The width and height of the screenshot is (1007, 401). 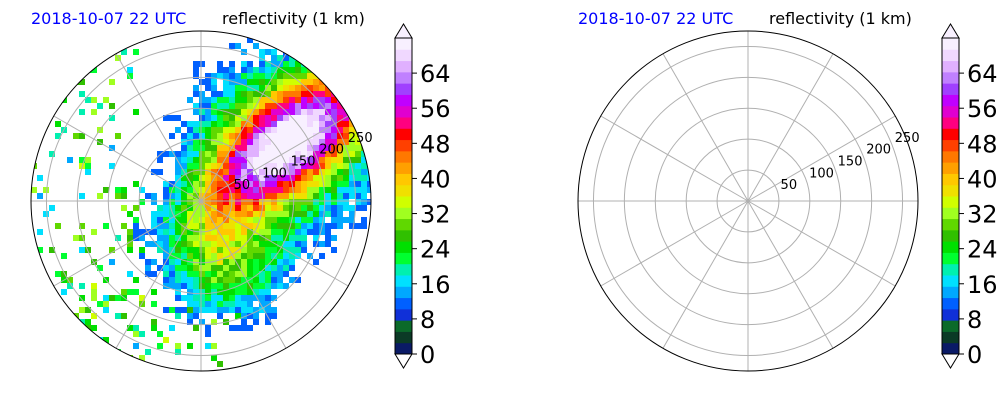 I want to click on colorbar-frame, so click(x=403, y=196).